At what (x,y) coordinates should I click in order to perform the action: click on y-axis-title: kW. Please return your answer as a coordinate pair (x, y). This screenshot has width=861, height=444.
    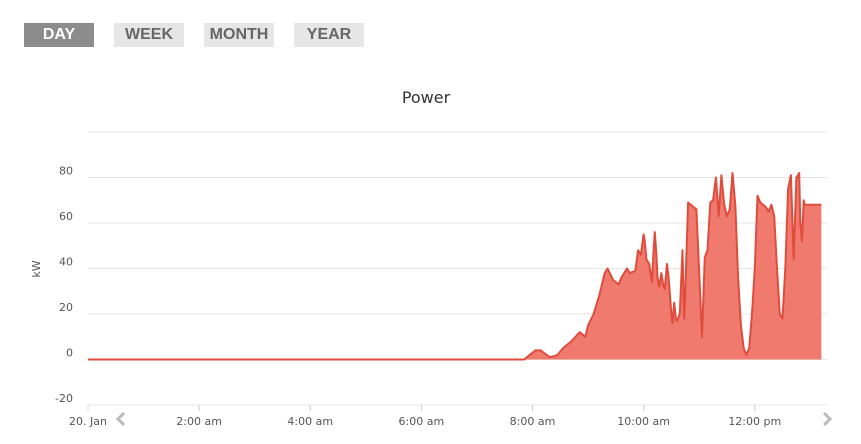
    Looking at the image, I should click on (36, 268).